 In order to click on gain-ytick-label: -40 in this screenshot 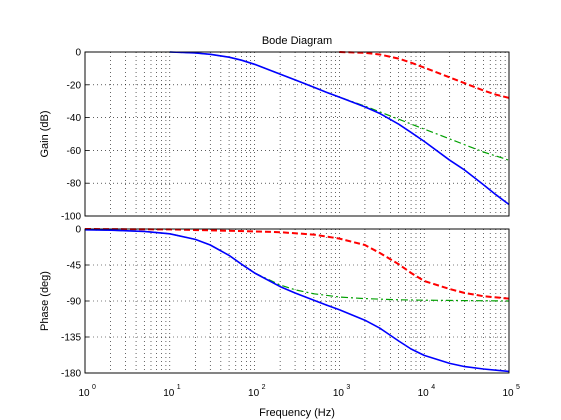, I will do `click(74, 118)`.